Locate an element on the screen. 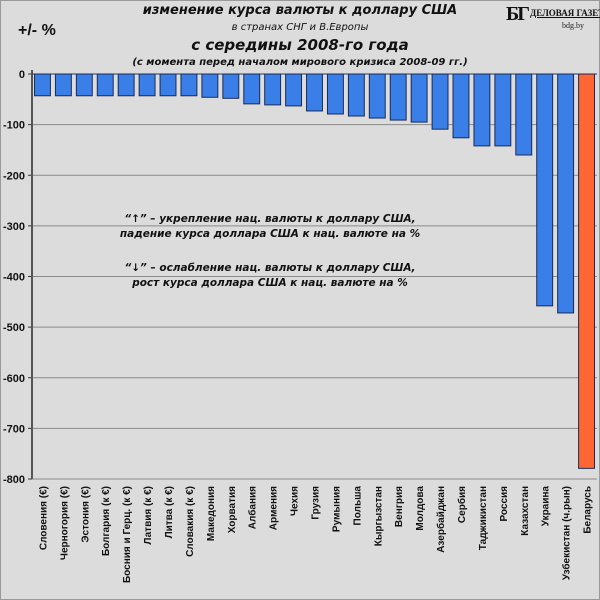 The image size is (600, 600). x-tick-label: Узбекистан (ч.рын) is located at coordinates (567, 533).